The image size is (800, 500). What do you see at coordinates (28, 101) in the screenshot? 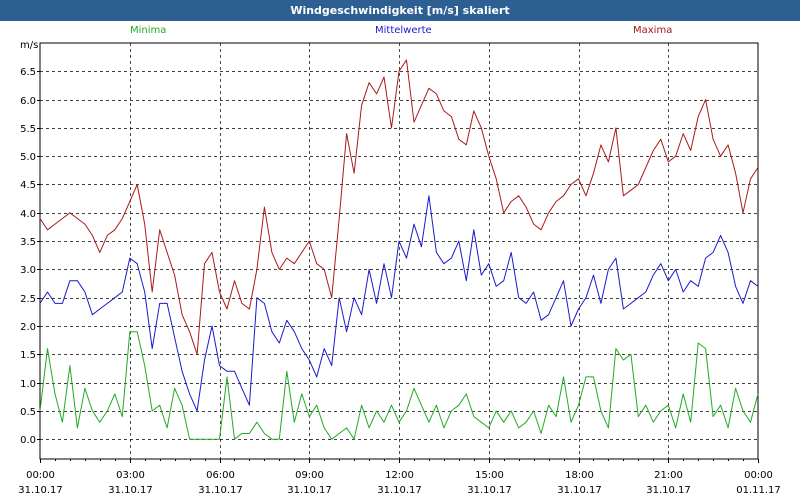
I see `y-tick-label: 6.0` at bounding box center [28, 101].